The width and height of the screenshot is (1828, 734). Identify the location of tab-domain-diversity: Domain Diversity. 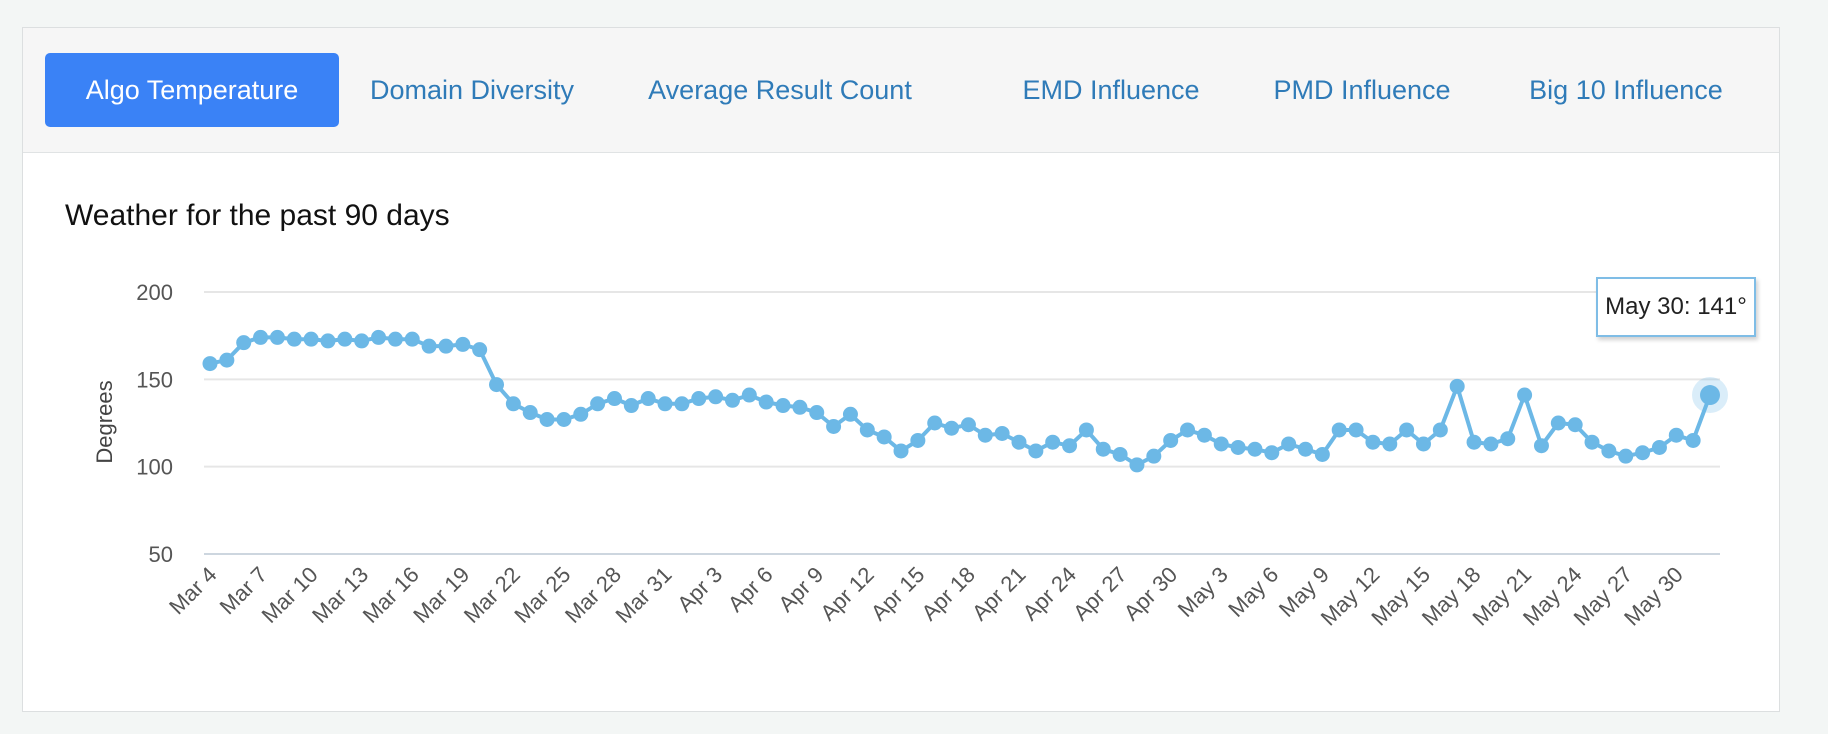
(472, 90).